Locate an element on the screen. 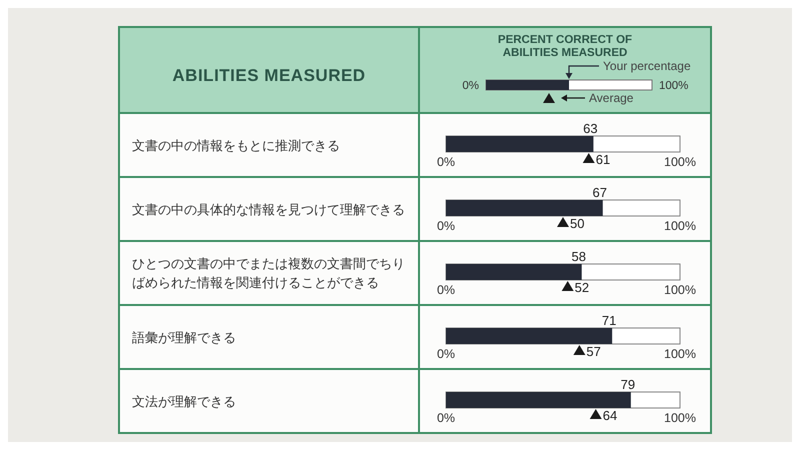 This screenshot has width=800, height=450. y-tick-label: 文書の中の具体的な情報を見つけて理解できる is located at coordinates (268, 209).